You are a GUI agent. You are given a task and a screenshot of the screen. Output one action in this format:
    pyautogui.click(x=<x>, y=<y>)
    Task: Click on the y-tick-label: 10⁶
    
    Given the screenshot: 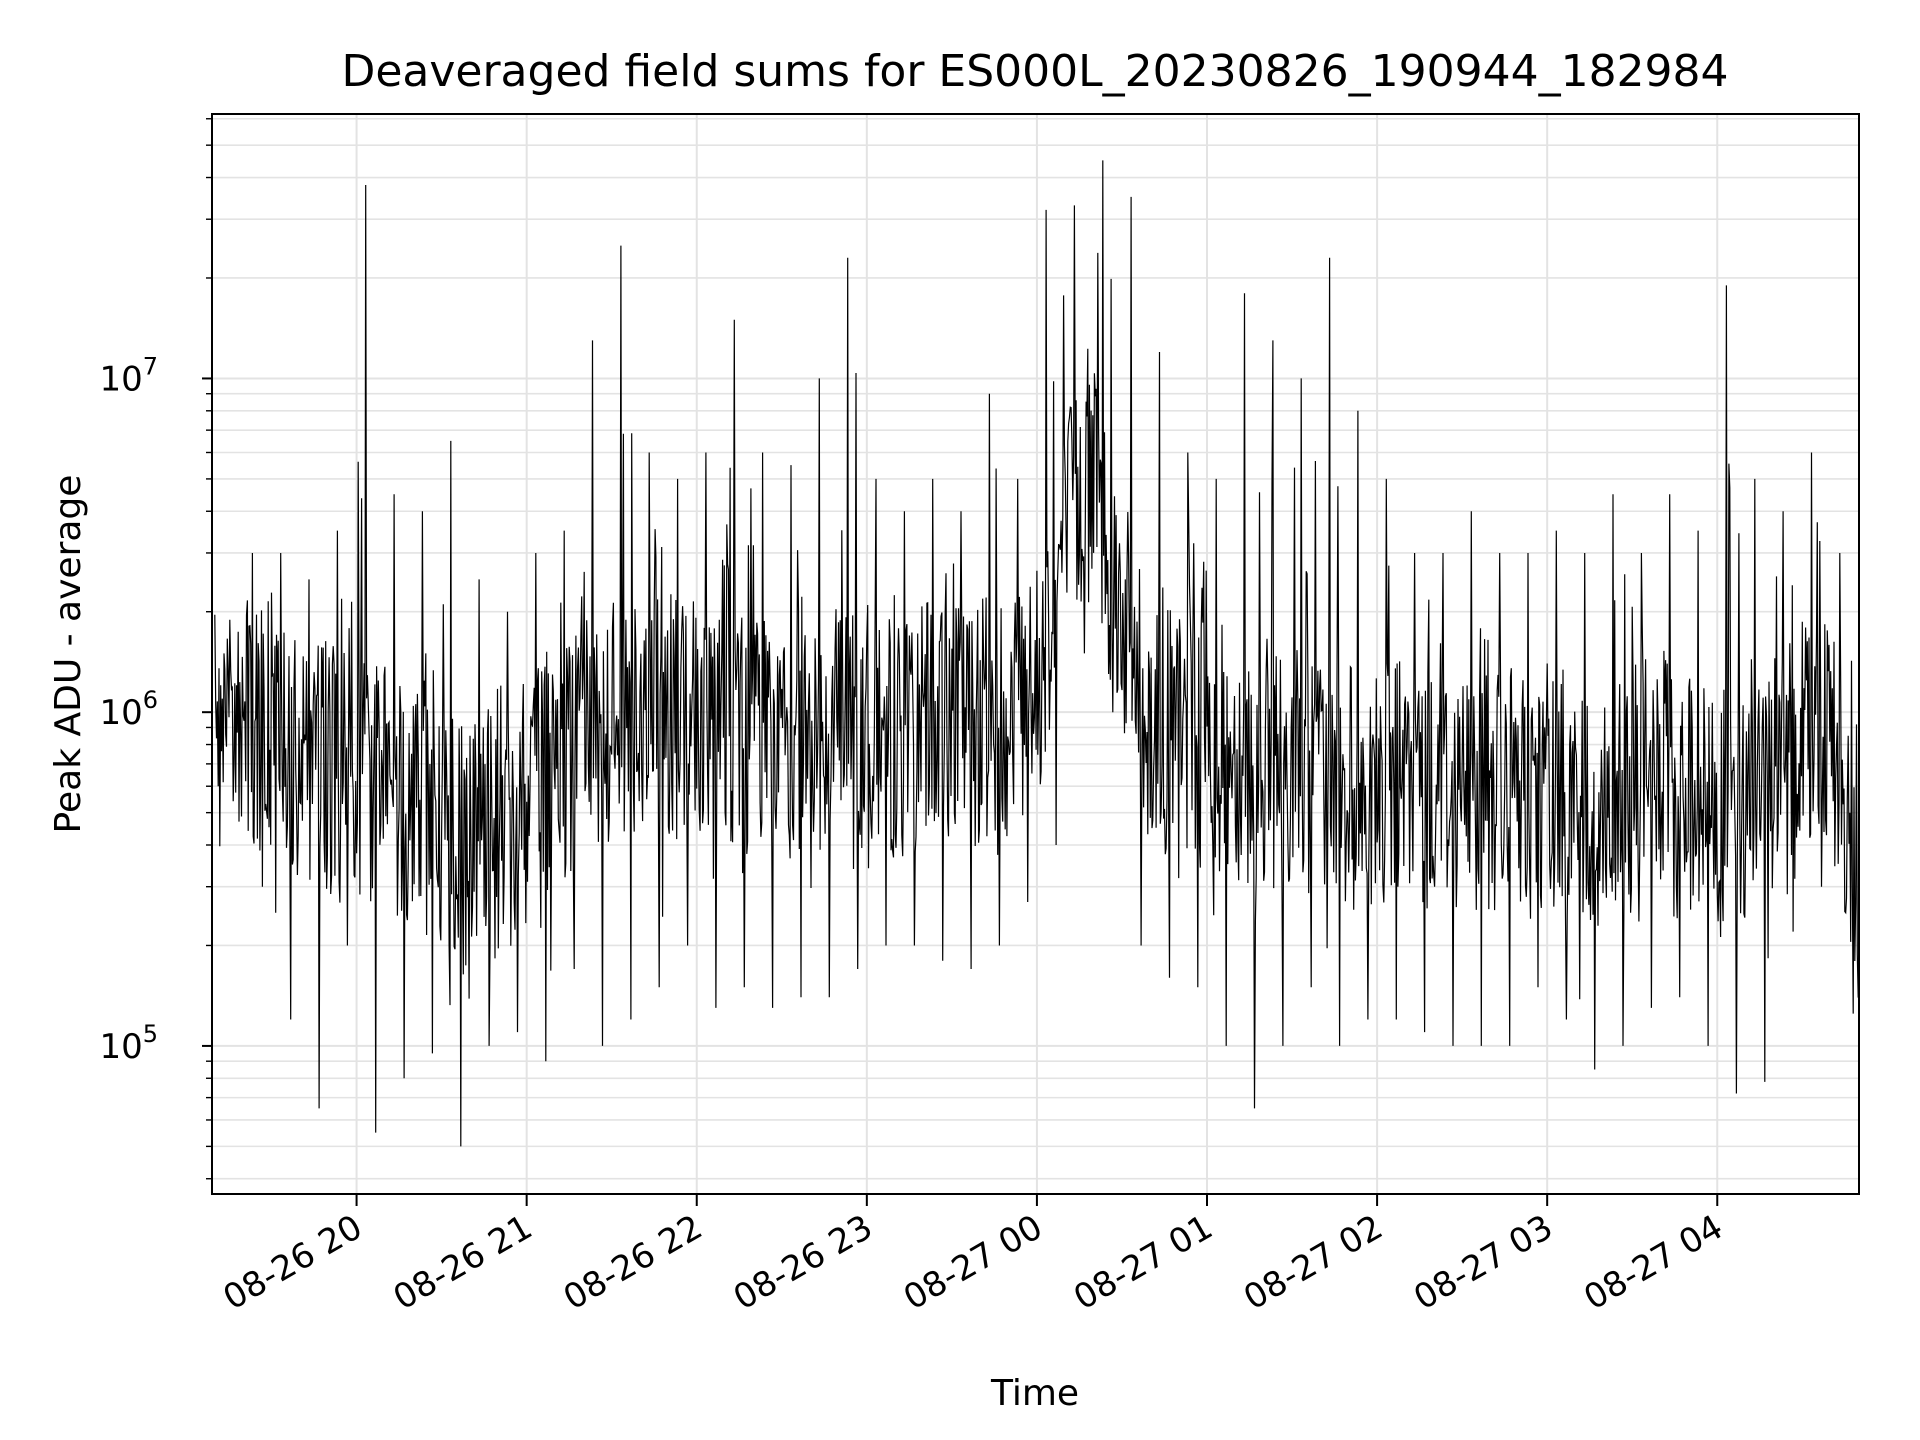 What is the action you would take?
    pyautogui.click(x=128, y=709)
    